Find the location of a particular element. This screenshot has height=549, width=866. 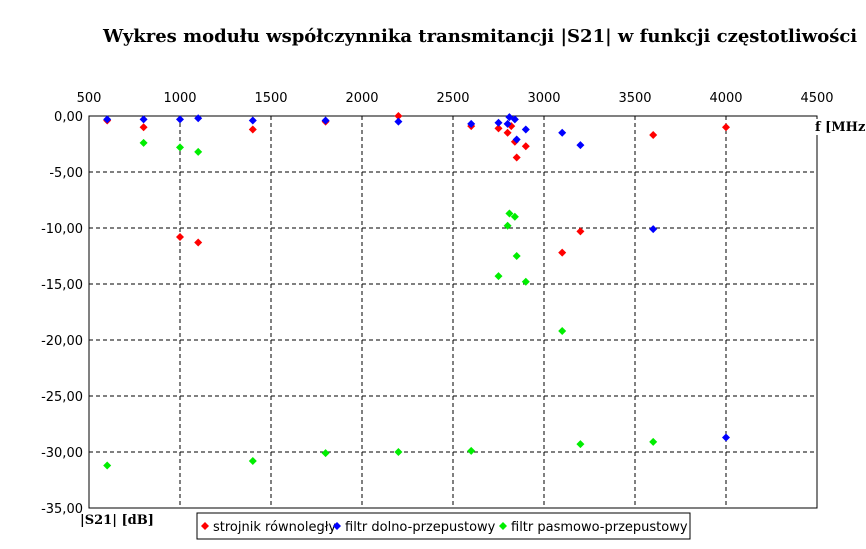

x-tick-label: 2500 is located at coordinates (452, 98).